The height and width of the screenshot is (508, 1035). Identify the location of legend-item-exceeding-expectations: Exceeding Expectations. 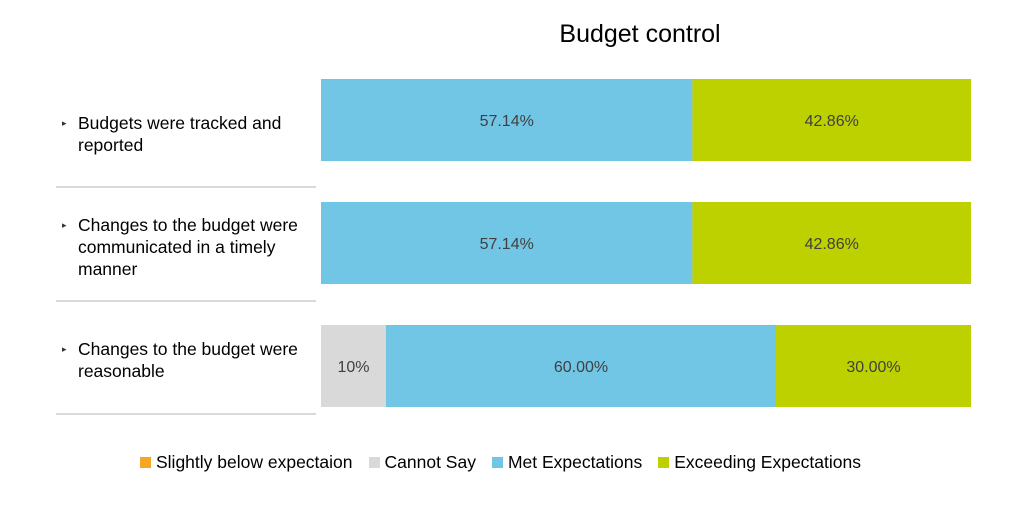
(759, 462).